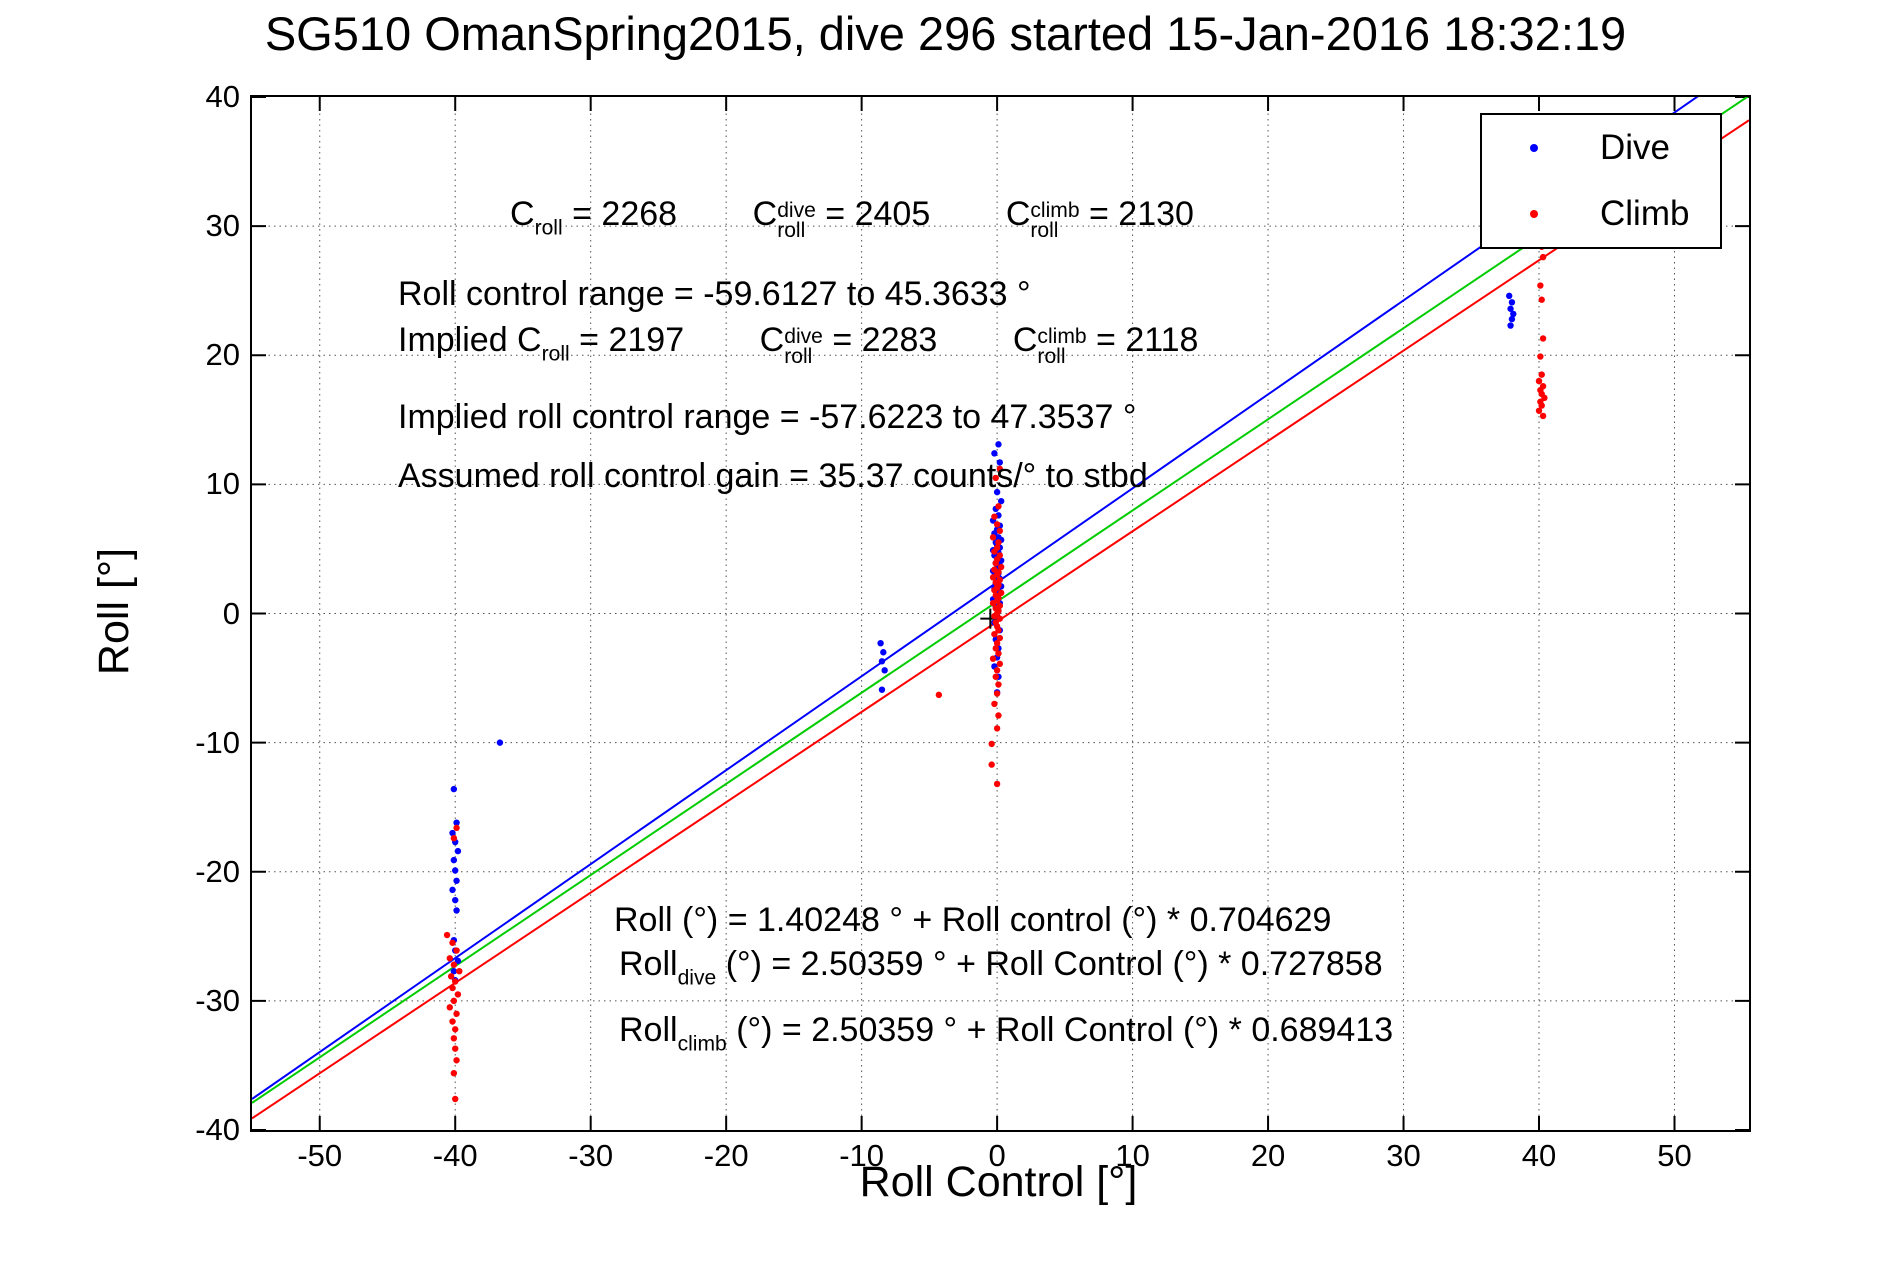  I want to click on y-tick-label: -20, so click(217, 871).